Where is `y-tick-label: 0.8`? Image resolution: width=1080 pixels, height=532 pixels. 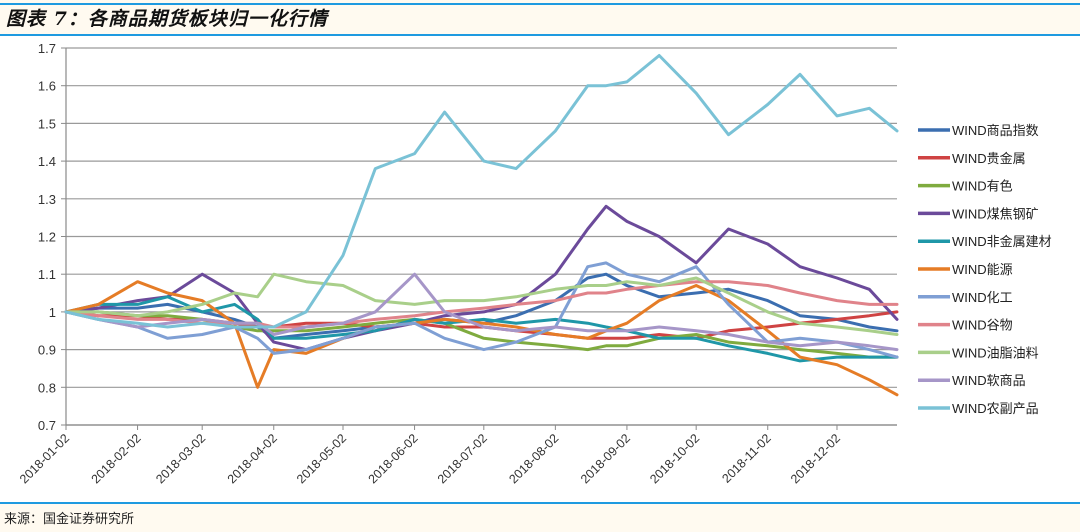
y-tick-label: 0.8 is located at coordinates (47, 387).